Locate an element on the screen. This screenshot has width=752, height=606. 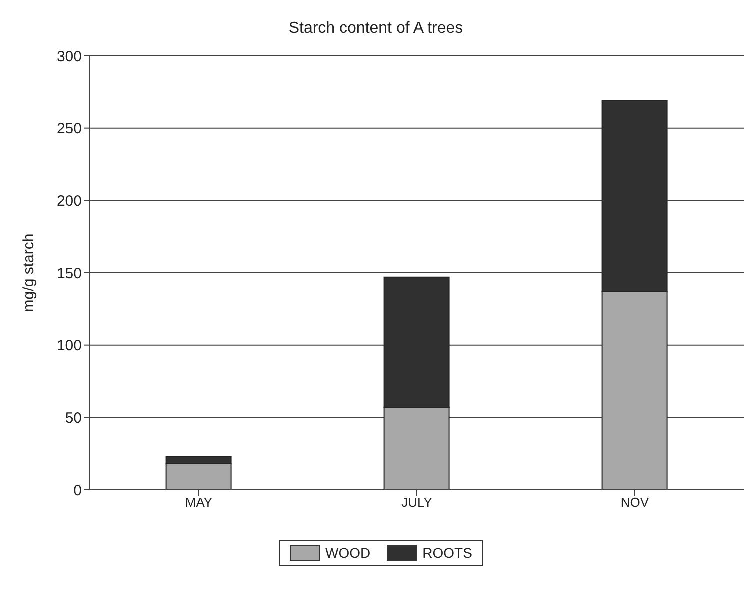
y-tick-label: 0 is located at coordinates (78, 491).